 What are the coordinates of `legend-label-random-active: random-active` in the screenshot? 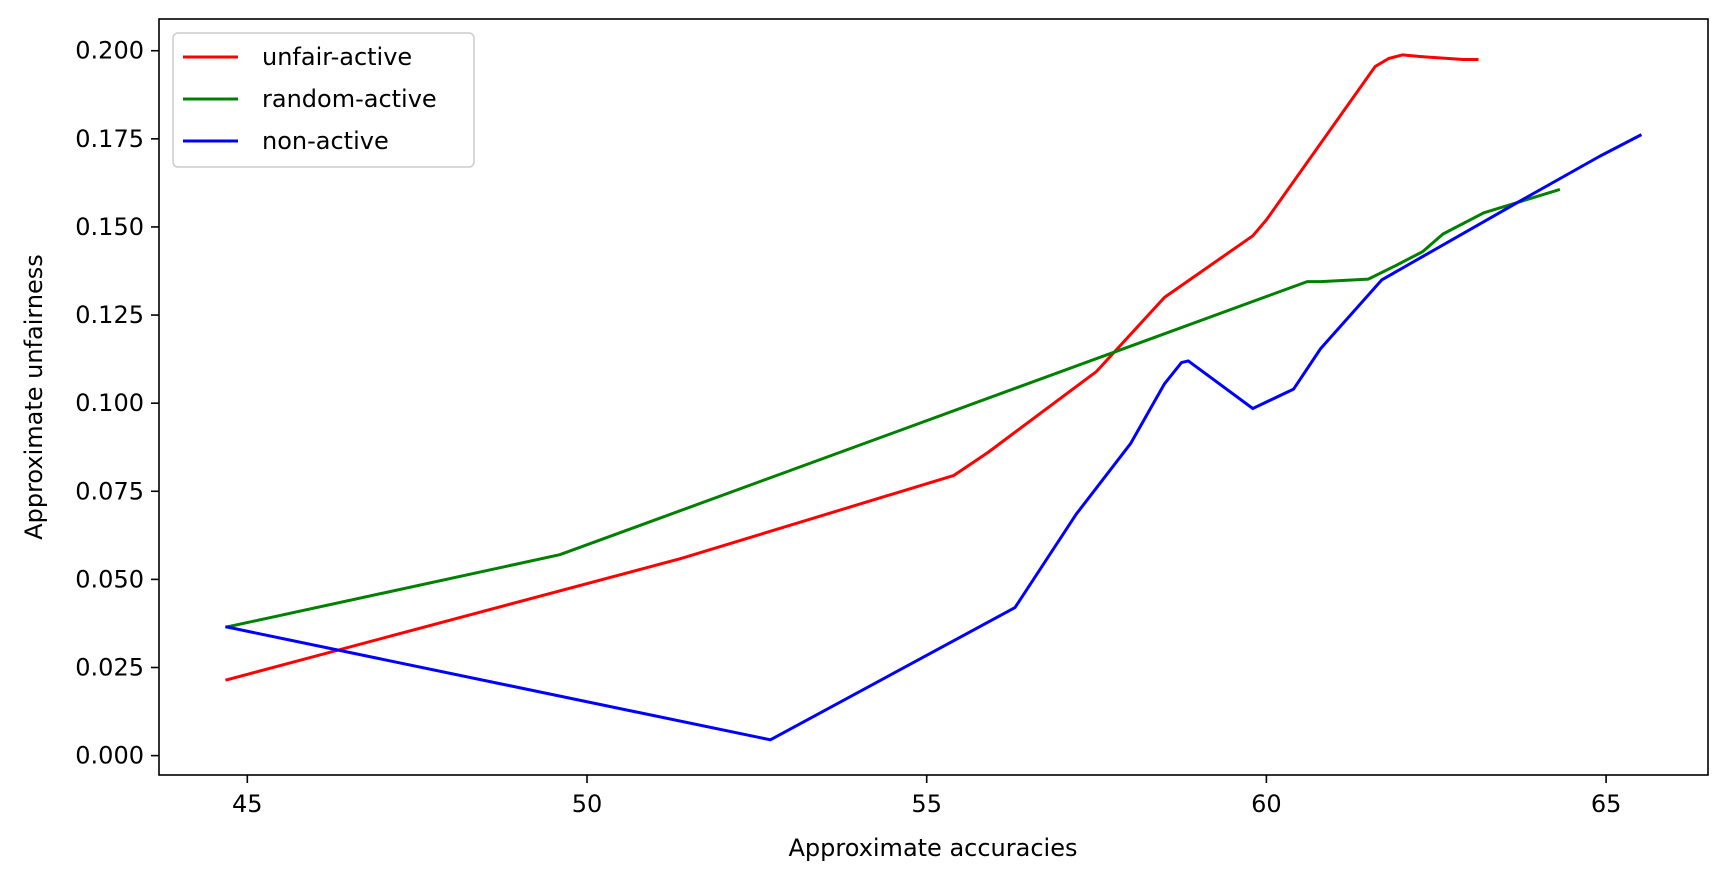 It's located at (349, 99).